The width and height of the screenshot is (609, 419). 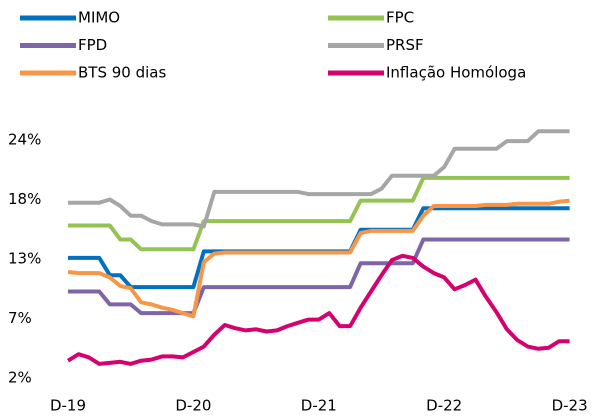 What do you see at coordinates (92, 45) in the screenshot?
I see `legend-label: FPD` at bounding box center [92, 45].